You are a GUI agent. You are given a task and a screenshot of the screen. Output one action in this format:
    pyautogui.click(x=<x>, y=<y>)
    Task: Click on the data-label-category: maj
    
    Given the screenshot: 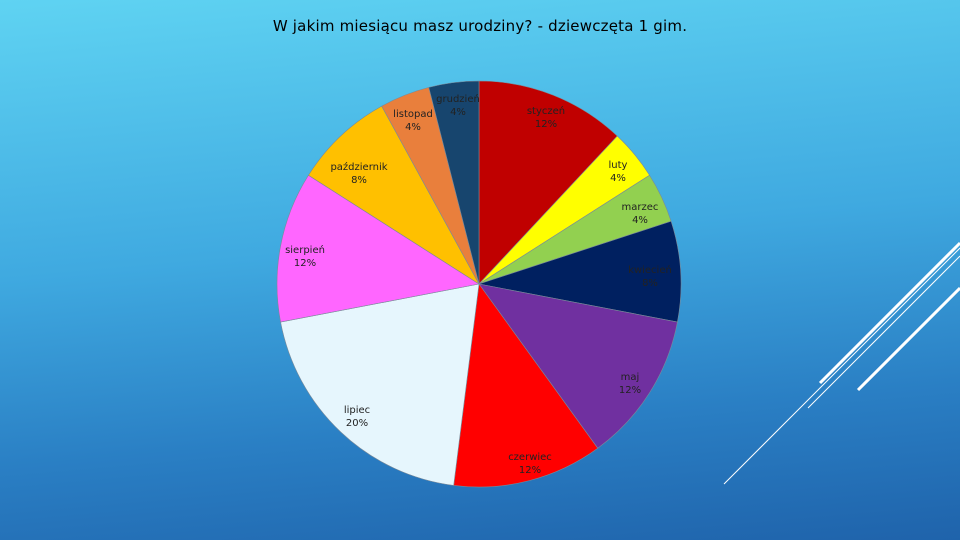 What is the action you would take?
    pyautogui.click(x=630, y=377)
    